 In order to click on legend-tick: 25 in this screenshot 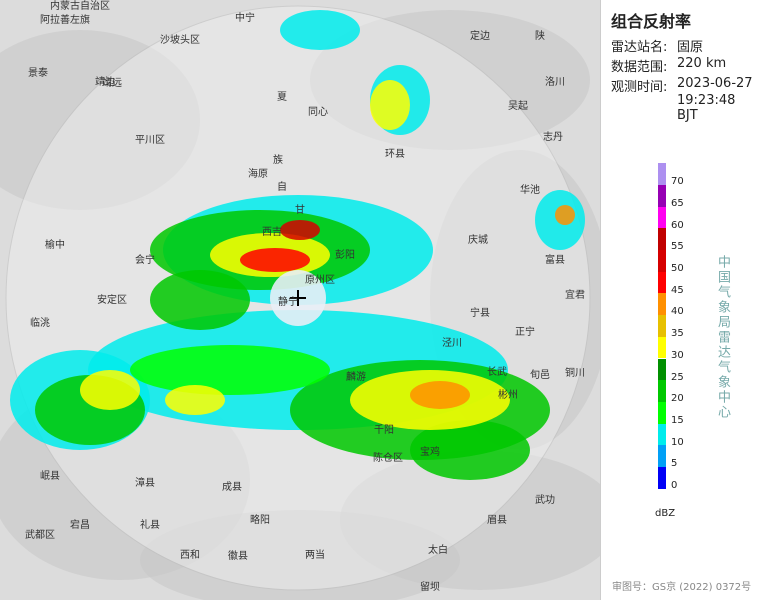, I will do `click(677, 377)`.